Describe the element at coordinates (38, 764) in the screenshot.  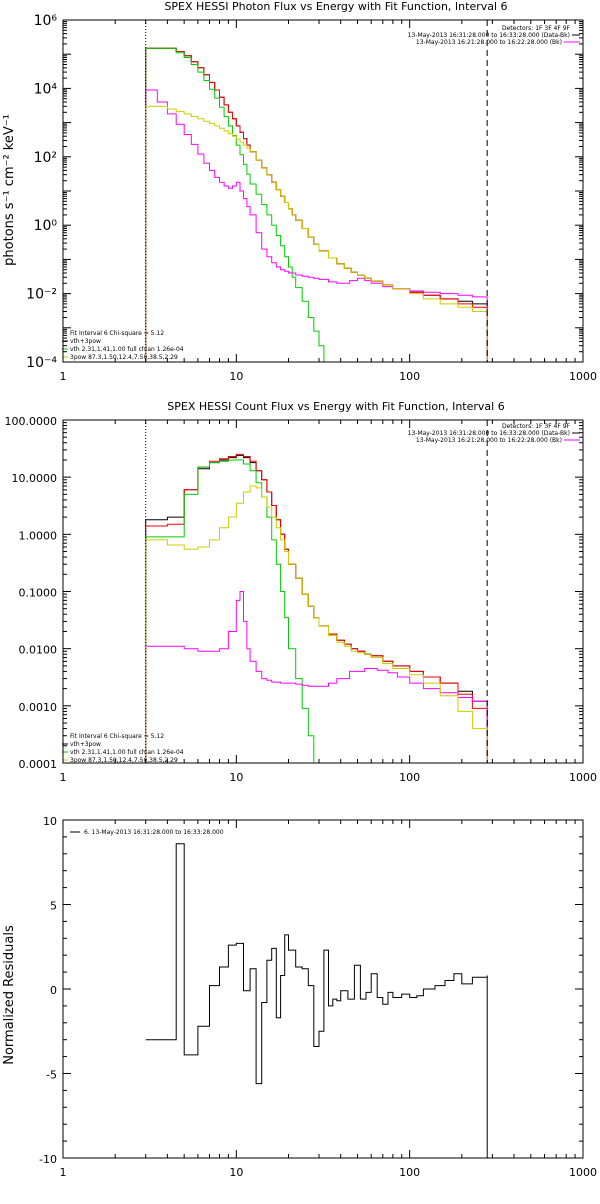
I see `y-tick-label: 0.0001` at that location.